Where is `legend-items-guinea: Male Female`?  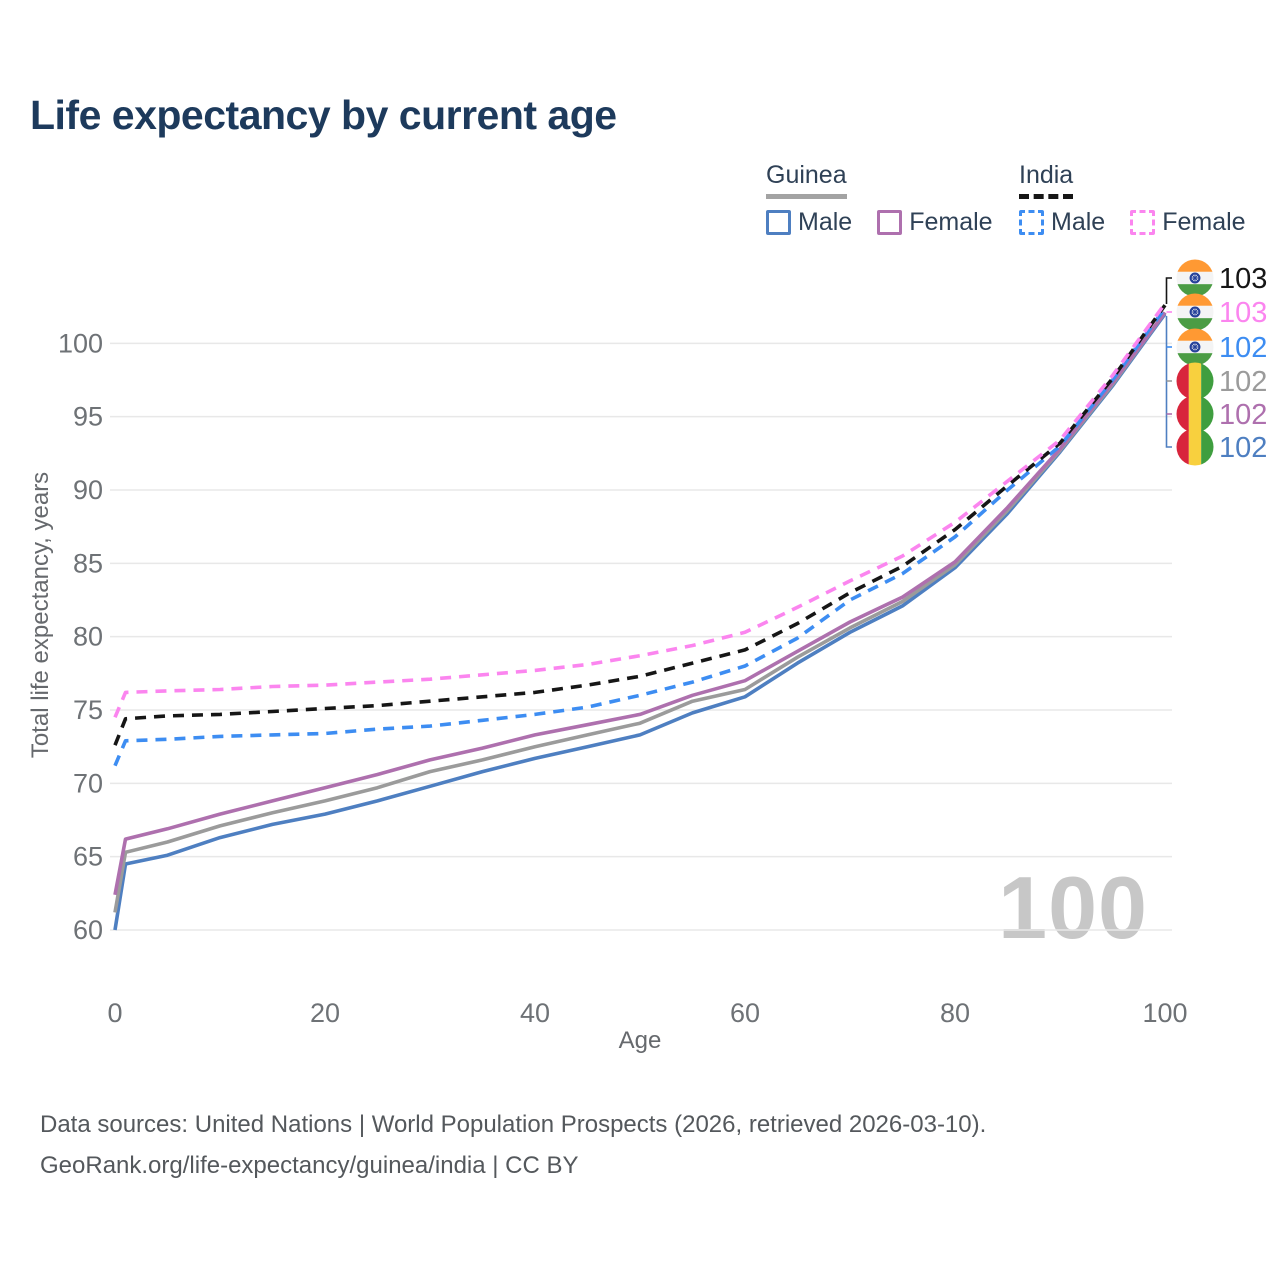 legend-items-guinea: Male Female is located at coordinates (879, 222).